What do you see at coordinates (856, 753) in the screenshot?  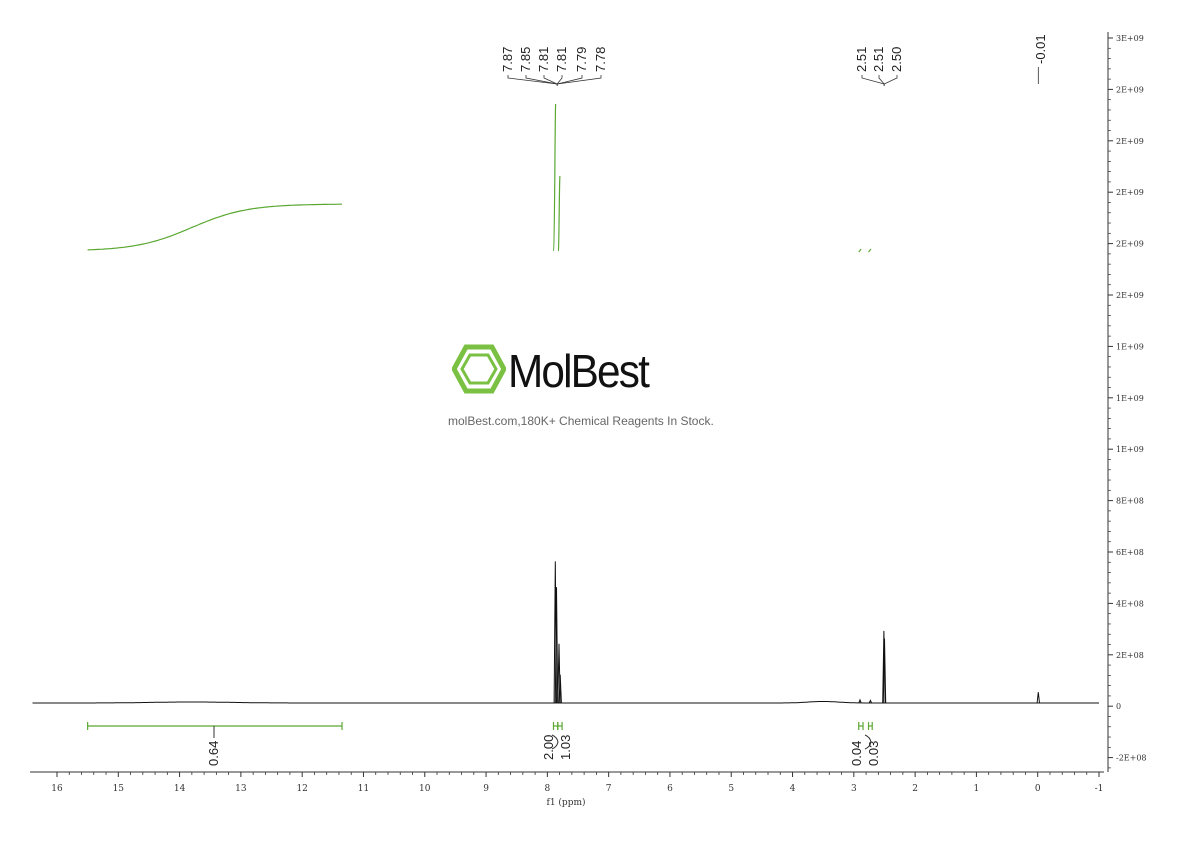 I see `integral-value-label: 0.04` at bounding box center [856, 753].